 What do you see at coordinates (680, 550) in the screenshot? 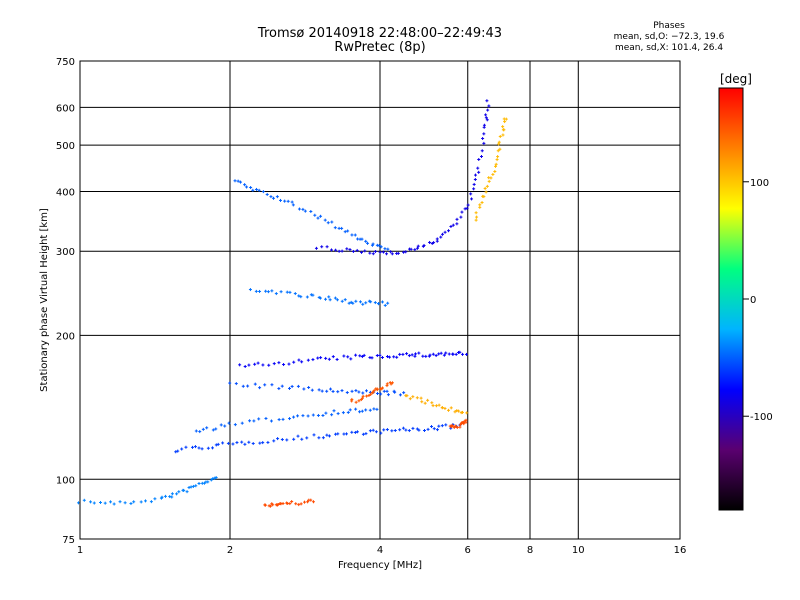
I see `x-tick-label: 16` at bounding box center [680, 550].